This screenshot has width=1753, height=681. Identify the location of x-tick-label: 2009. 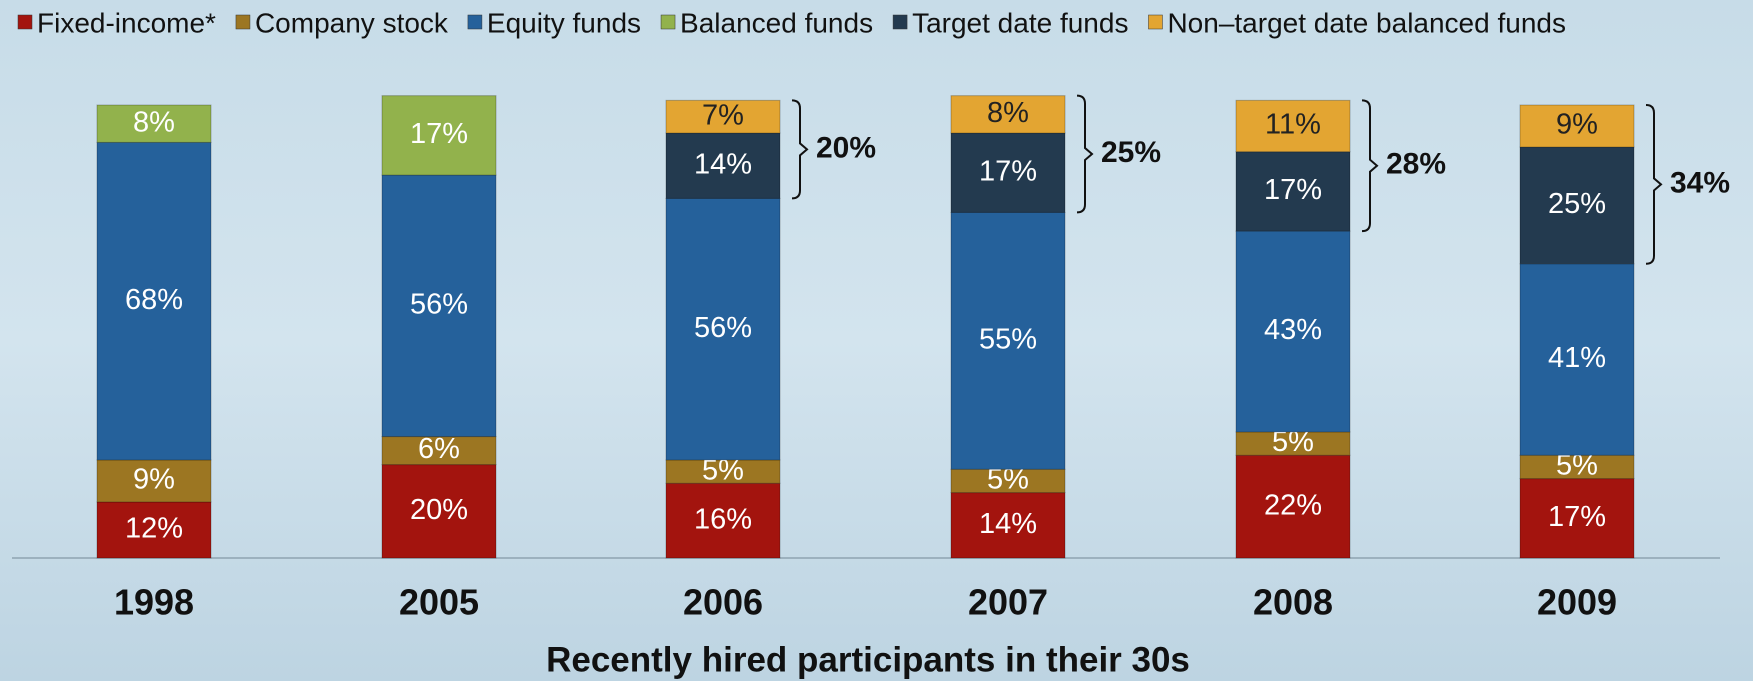
(1577, 602).